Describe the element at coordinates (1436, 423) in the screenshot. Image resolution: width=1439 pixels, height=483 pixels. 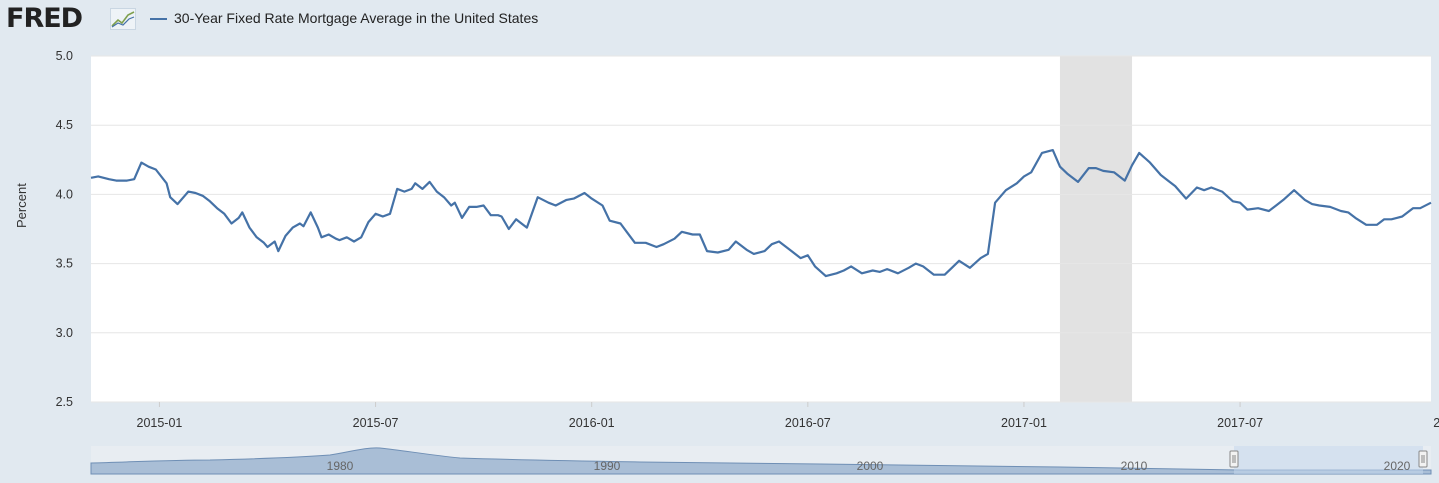
I see `x-tick-label: 2018-01` at that location.